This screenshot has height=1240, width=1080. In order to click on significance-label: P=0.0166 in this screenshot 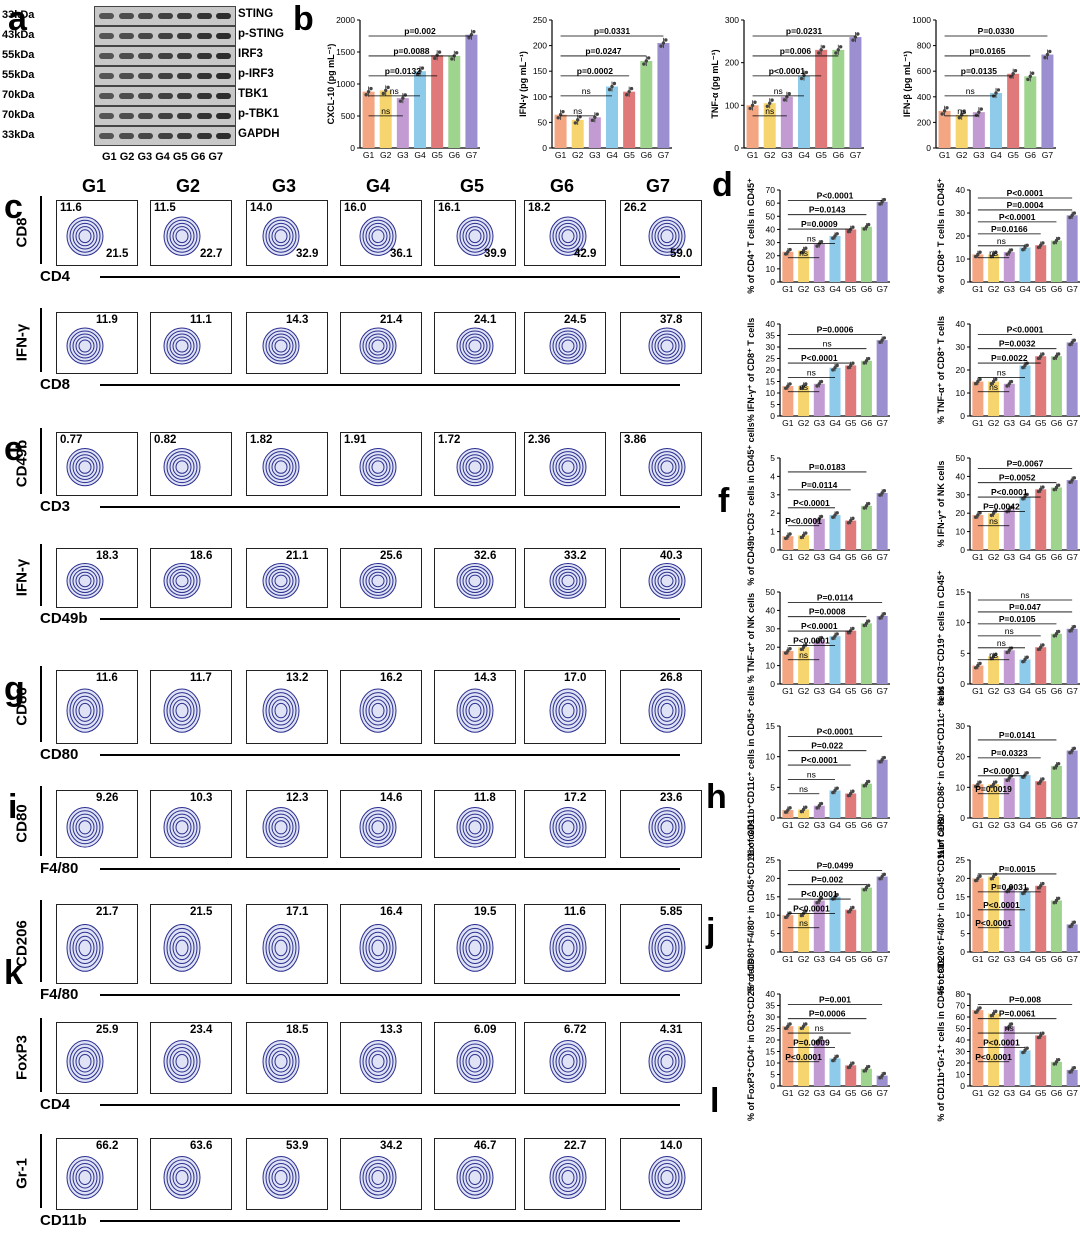, I will do `click(1009, 229)`.